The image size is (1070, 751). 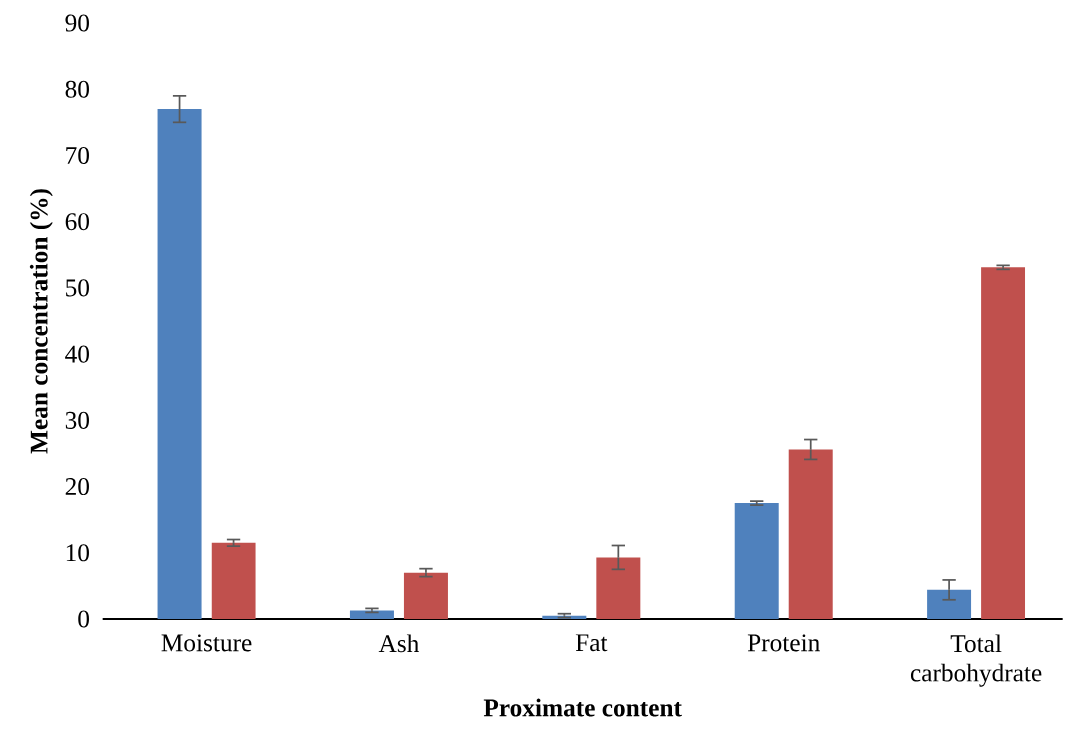 What do you see at coordinates (83, 619) in the screenshot?
I see `y-tick-label: 0` at bounding box center [83, 619].